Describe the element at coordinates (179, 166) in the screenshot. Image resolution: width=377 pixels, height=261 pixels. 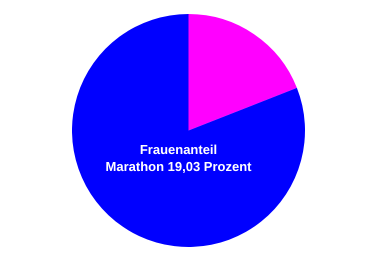
I see `text: Marathon 19,03 Prozent` at that location.